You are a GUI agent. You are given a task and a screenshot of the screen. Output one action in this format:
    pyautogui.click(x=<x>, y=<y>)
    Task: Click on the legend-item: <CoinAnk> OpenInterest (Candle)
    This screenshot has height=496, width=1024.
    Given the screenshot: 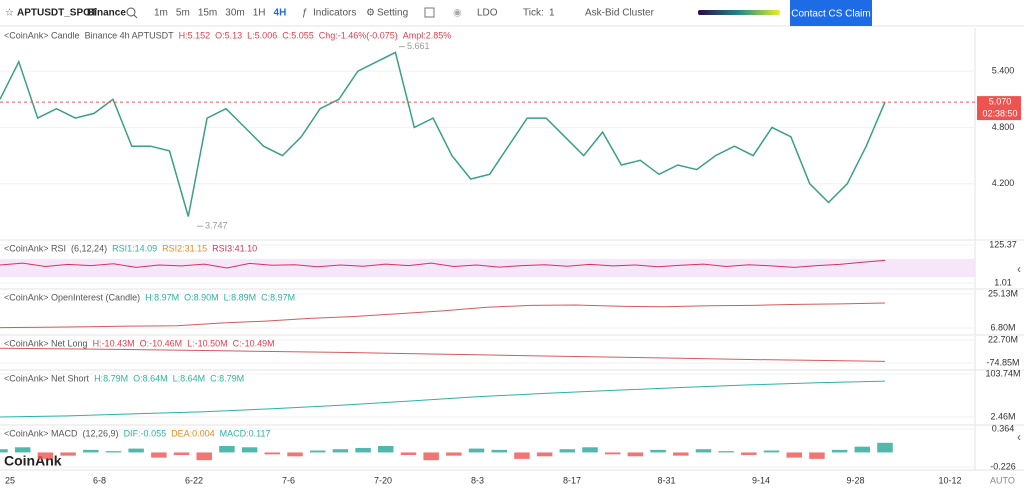 What is the action you would take?
    pyautogui.click(x=72, y=297)
    